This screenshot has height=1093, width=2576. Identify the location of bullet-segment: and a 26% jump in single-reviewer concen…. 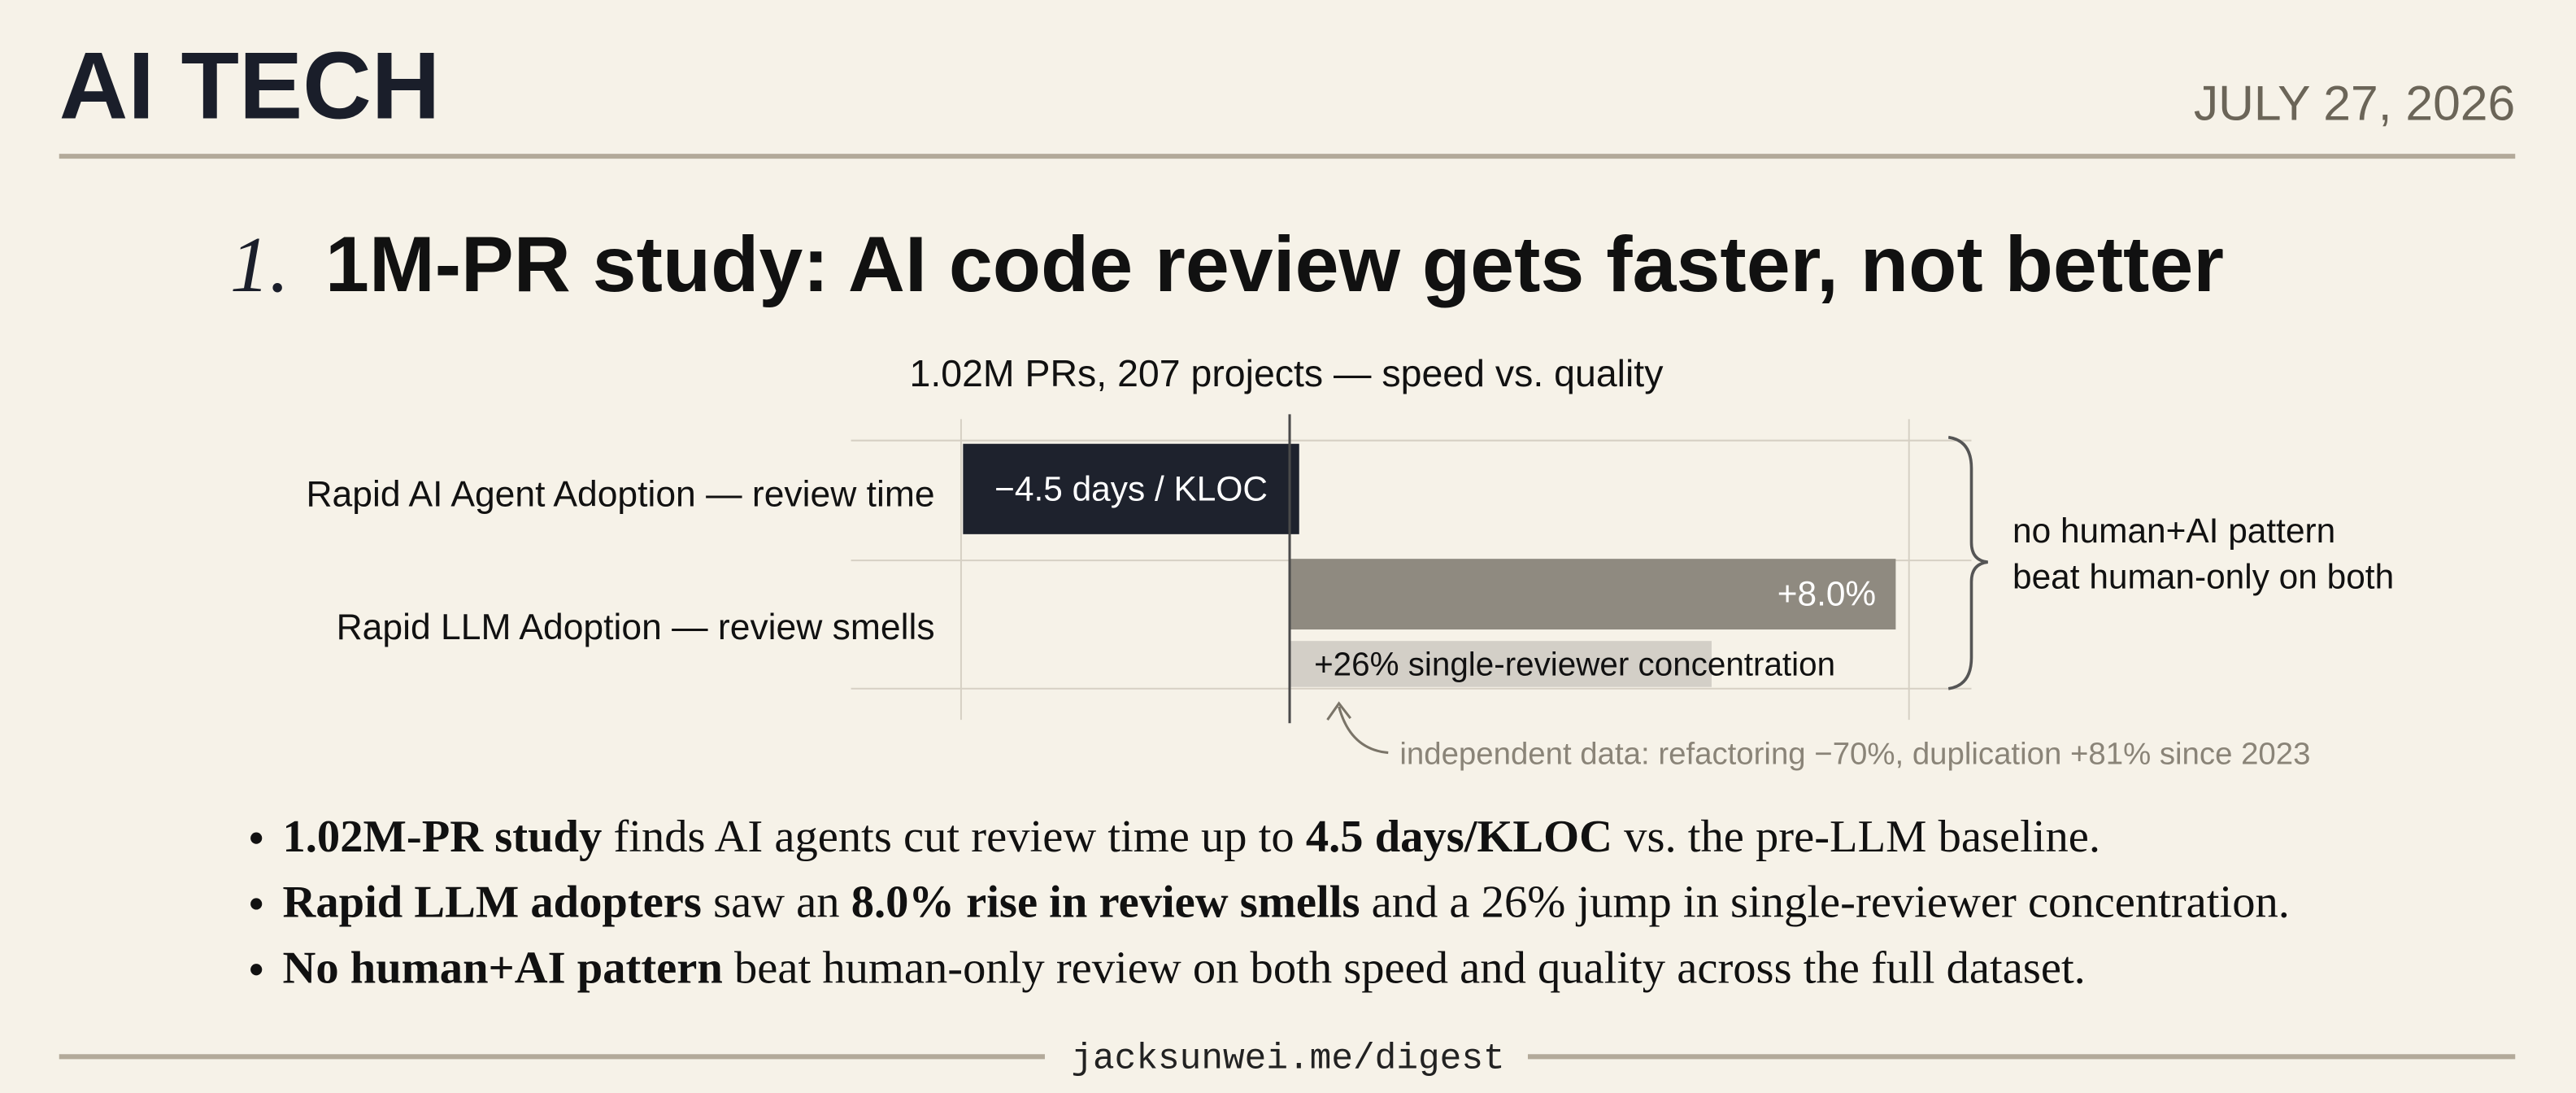
(1825, 903).